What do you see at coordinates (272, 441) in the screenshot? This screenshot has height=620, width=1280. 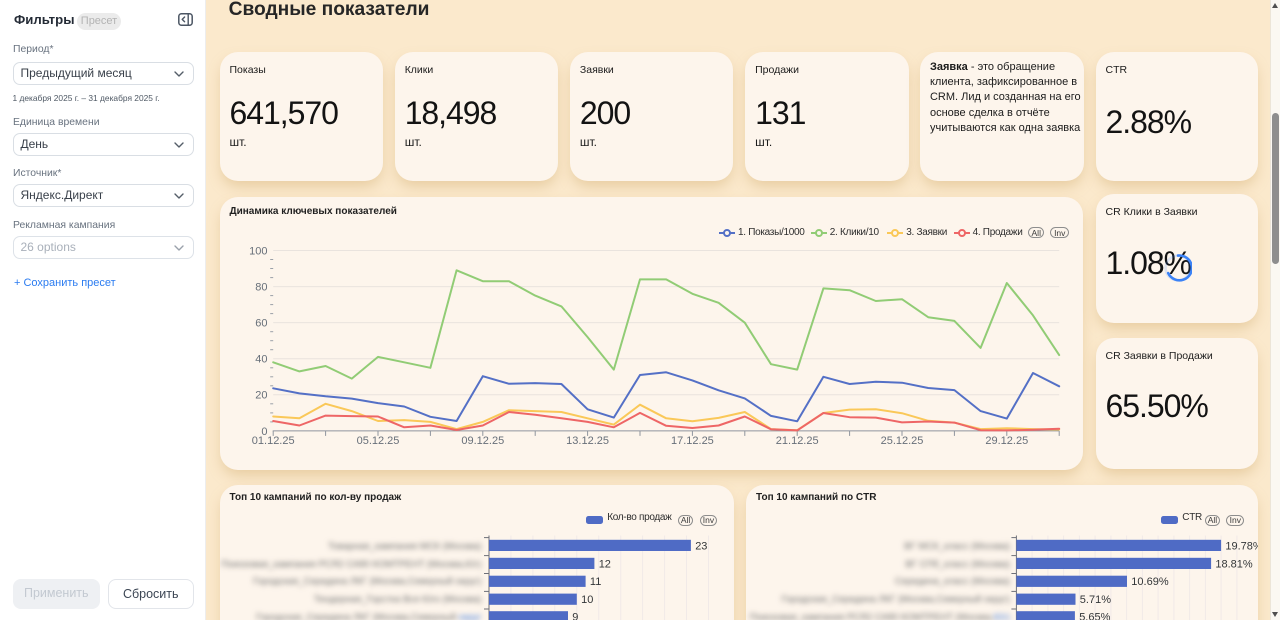 I see `svg-text: 01.12.25` at bounding box center [272, 441].